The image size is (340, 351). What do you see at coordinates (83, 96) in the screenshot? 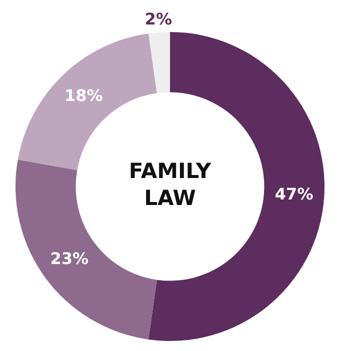
I see `data-label: 18%` at bounding box center [83, 96].